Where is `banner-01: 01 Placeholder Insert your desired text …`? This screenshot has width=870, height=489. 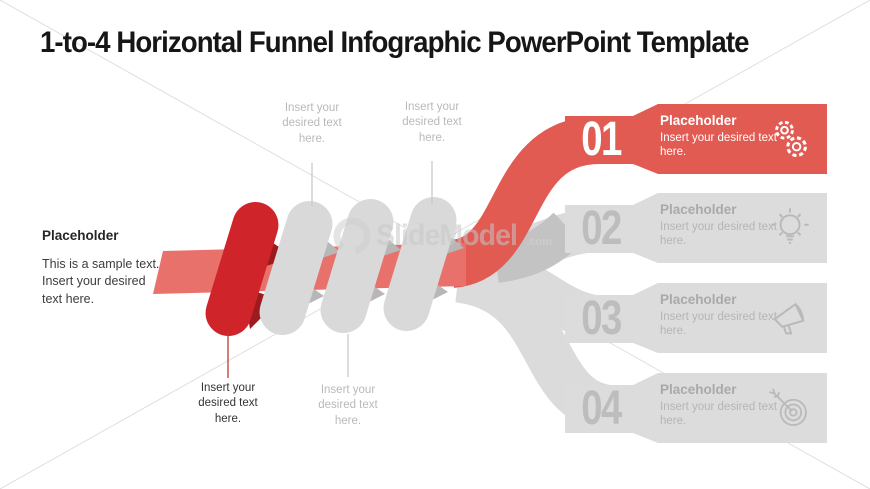 banner-01: 01 Placeholder Insert your desired text … is located at coordinates (694, 139).